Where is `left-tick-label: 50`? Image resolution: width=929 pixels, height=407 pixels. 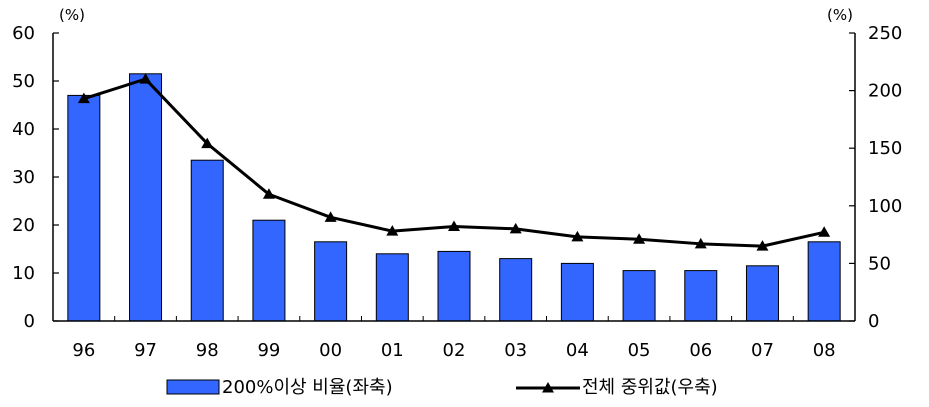
left-tick-label: 50 is located at coordinates (23, 81).